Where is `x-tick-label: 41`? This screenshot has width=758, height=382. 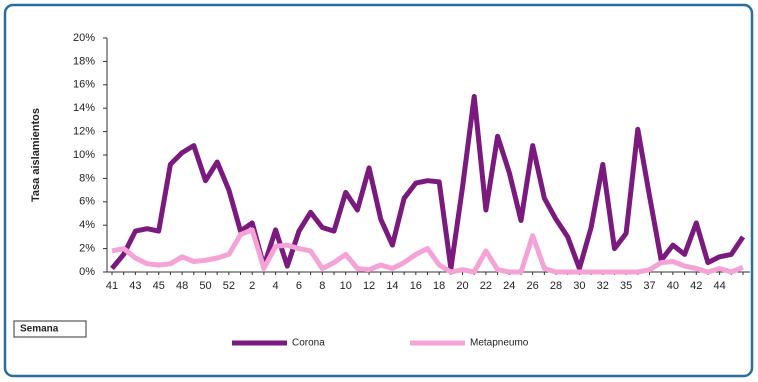
x-tick-label: 41 is located at coordinates (112, 286).